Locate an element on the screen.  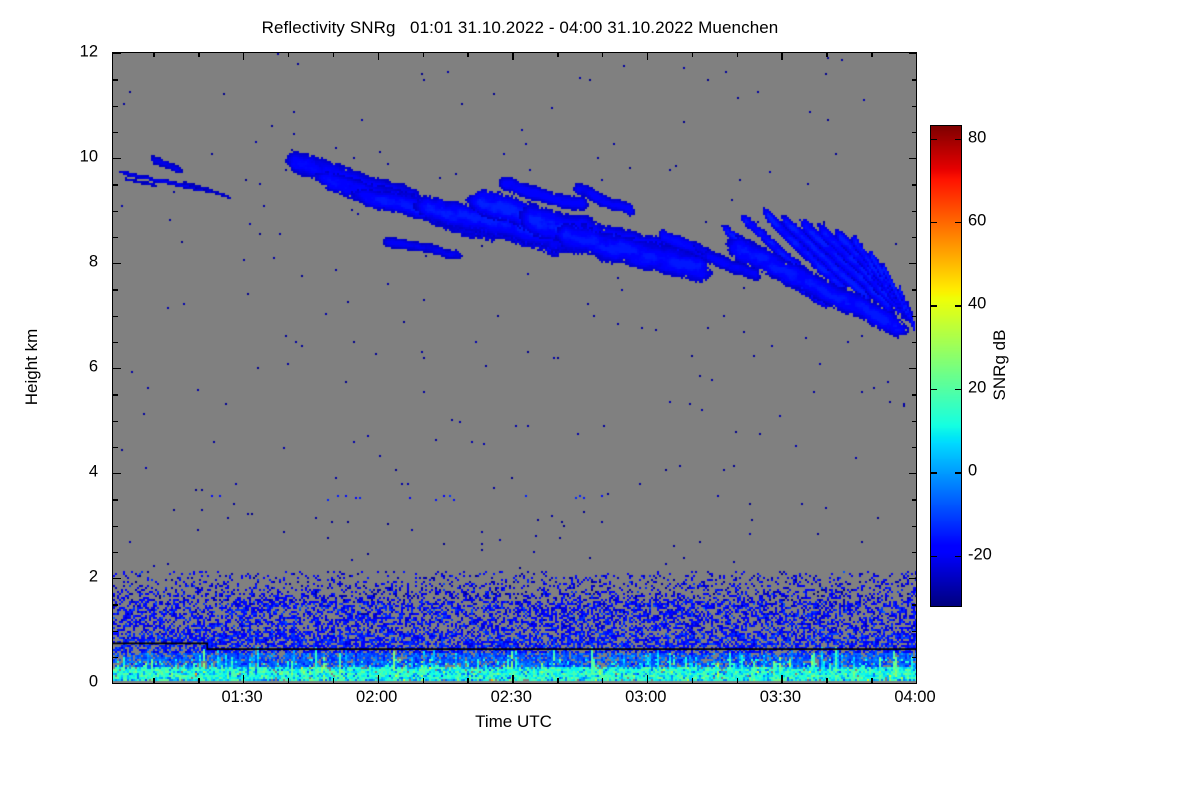
x-tick-label: 03:00 is located at coordinates (646, 697).